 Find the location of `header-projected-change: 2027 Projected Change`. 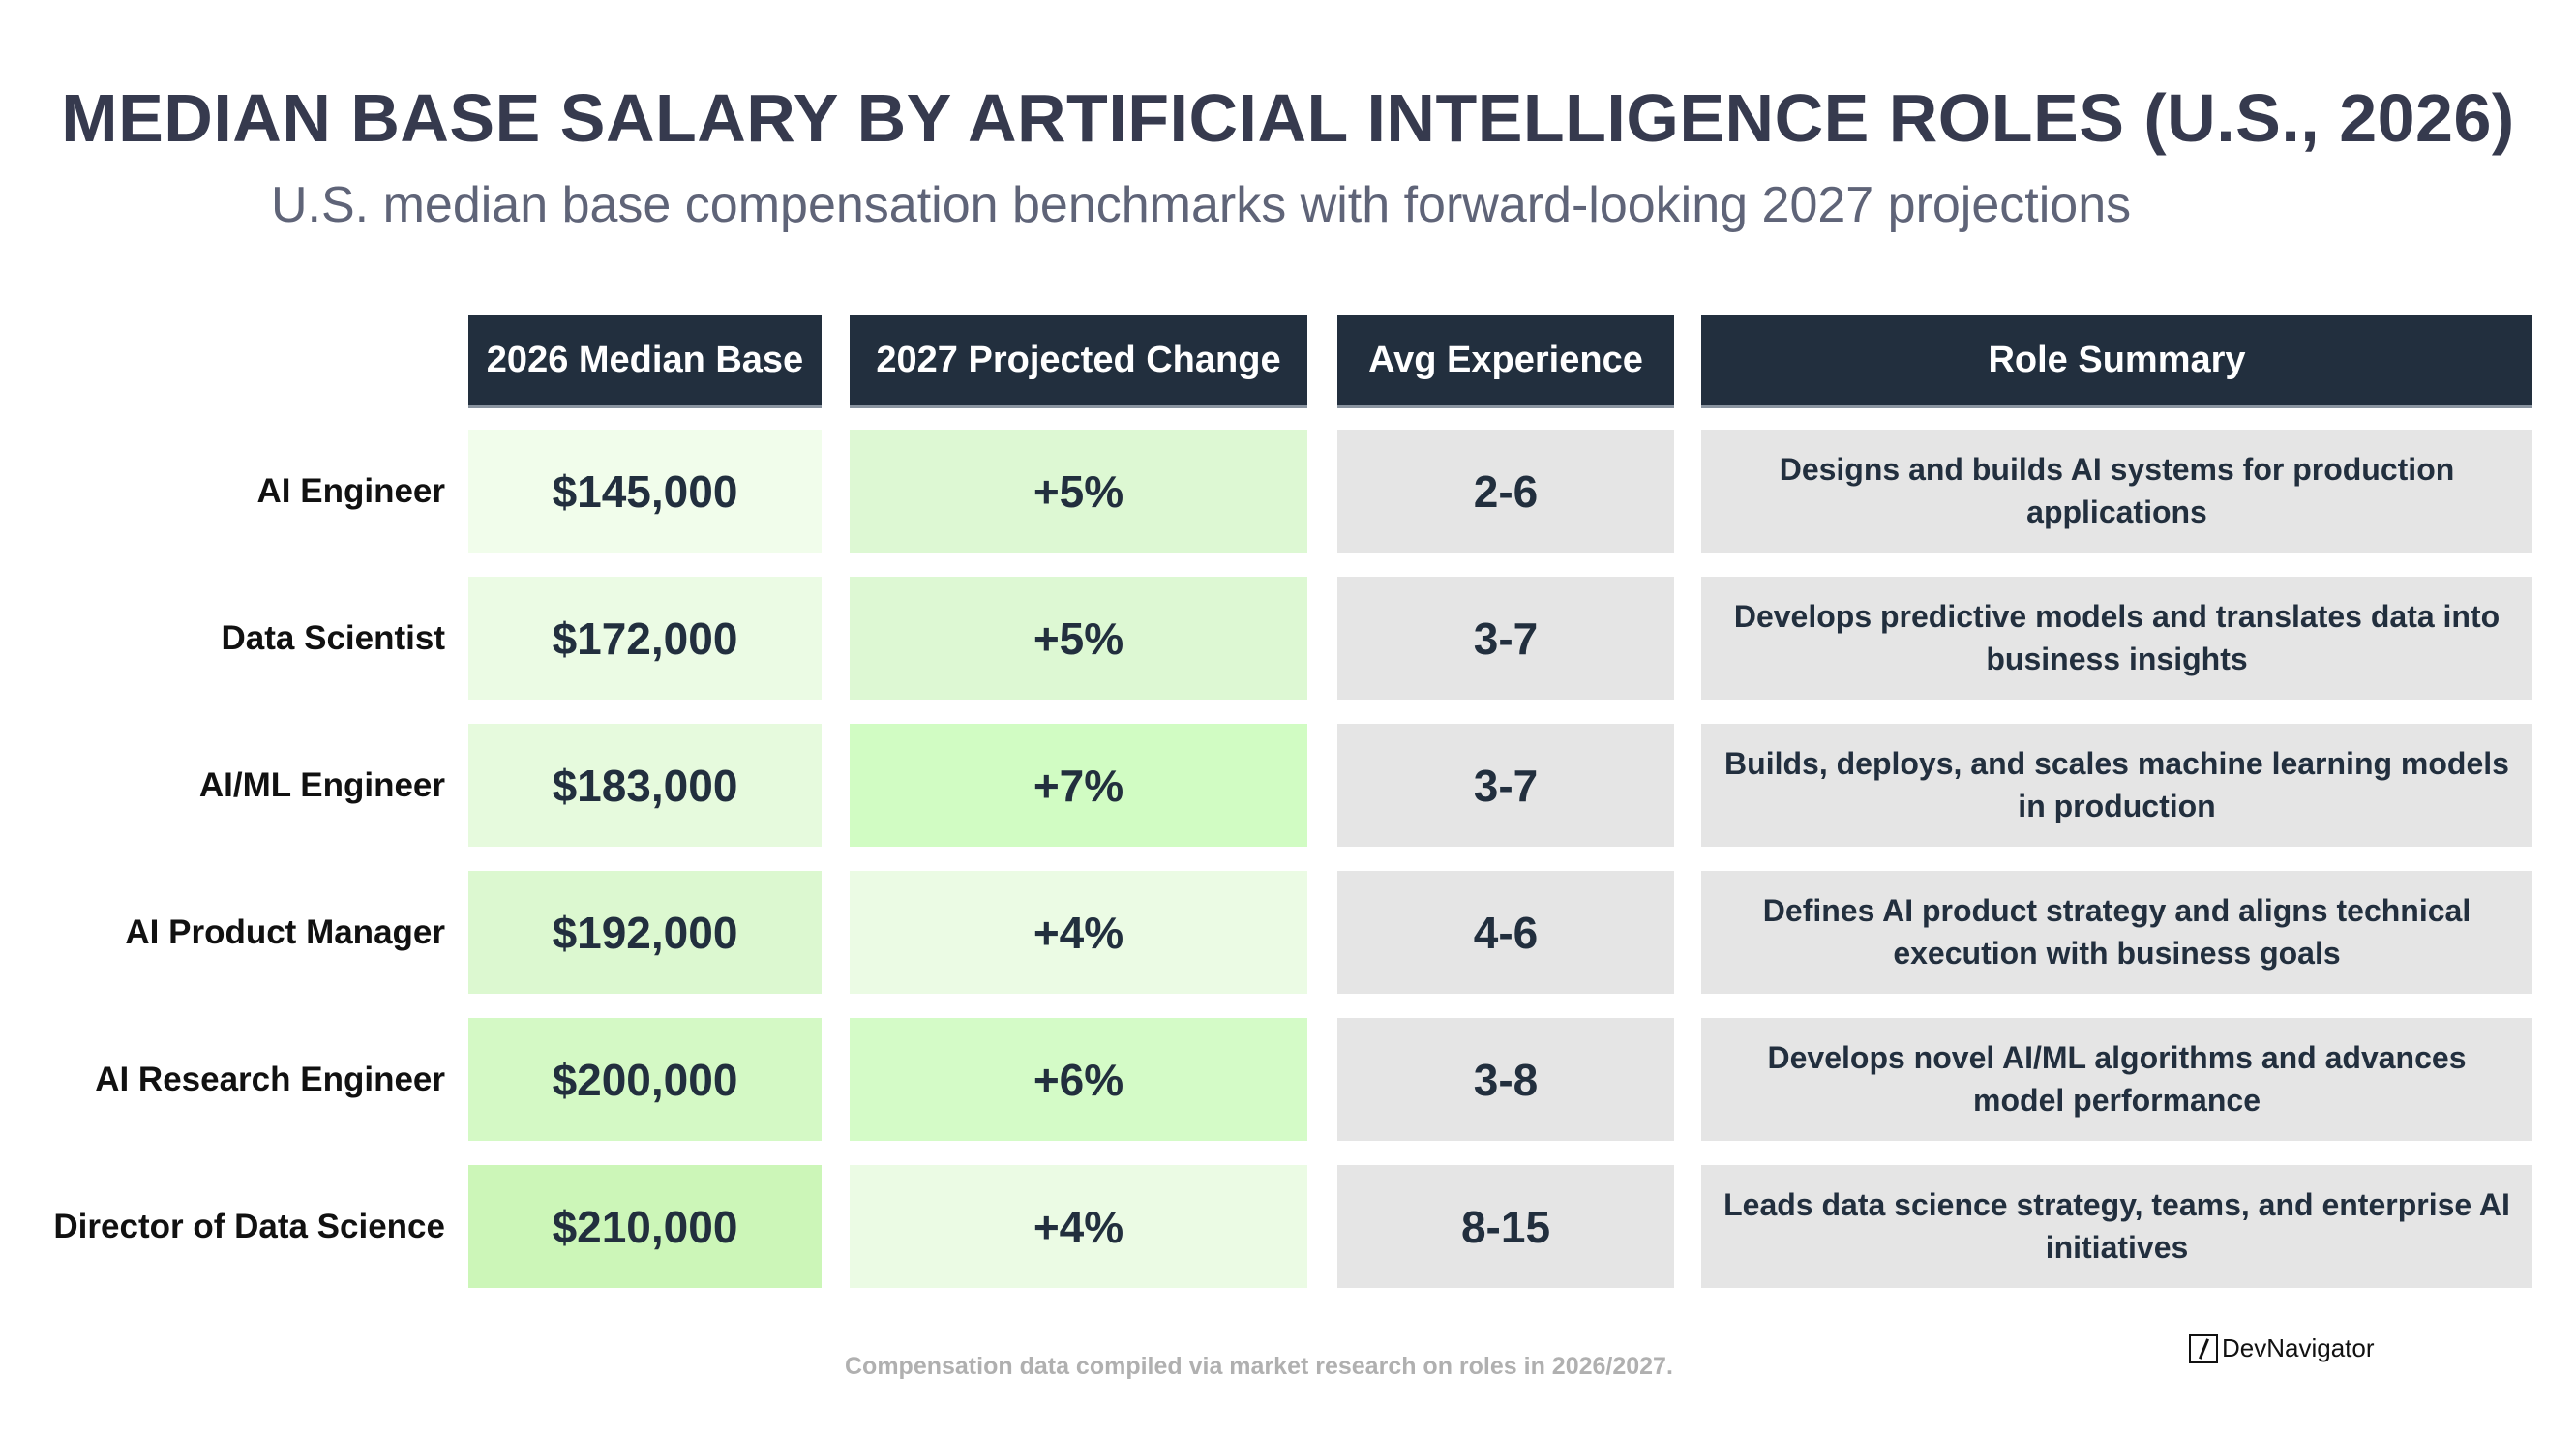

header-projected-change: 2027 Projected Change is located at coordinates (1078, 361).